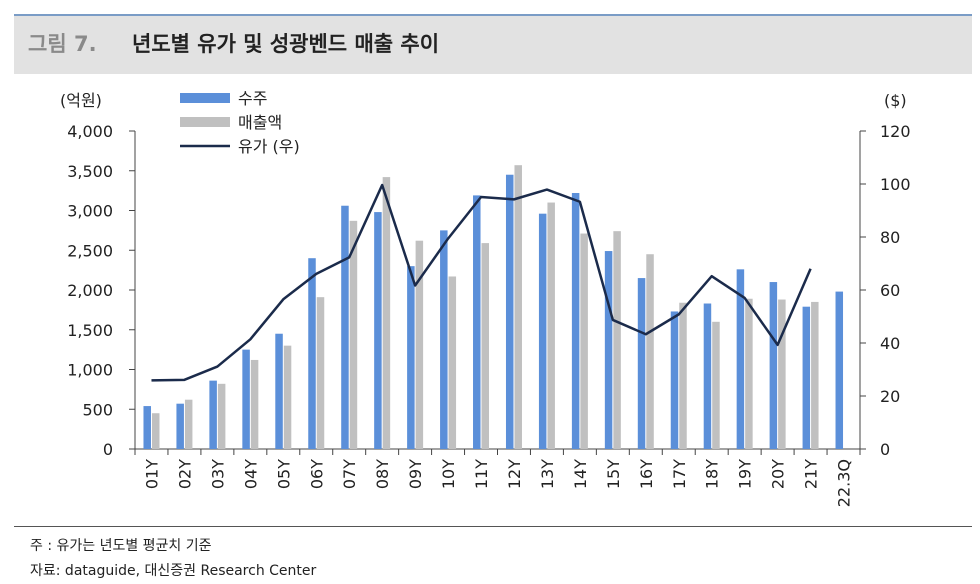  What do you see at coordinates (448, 474) in the screenshot?
I see `x-tick-label: 10Y` at bounding box center [448, 474].